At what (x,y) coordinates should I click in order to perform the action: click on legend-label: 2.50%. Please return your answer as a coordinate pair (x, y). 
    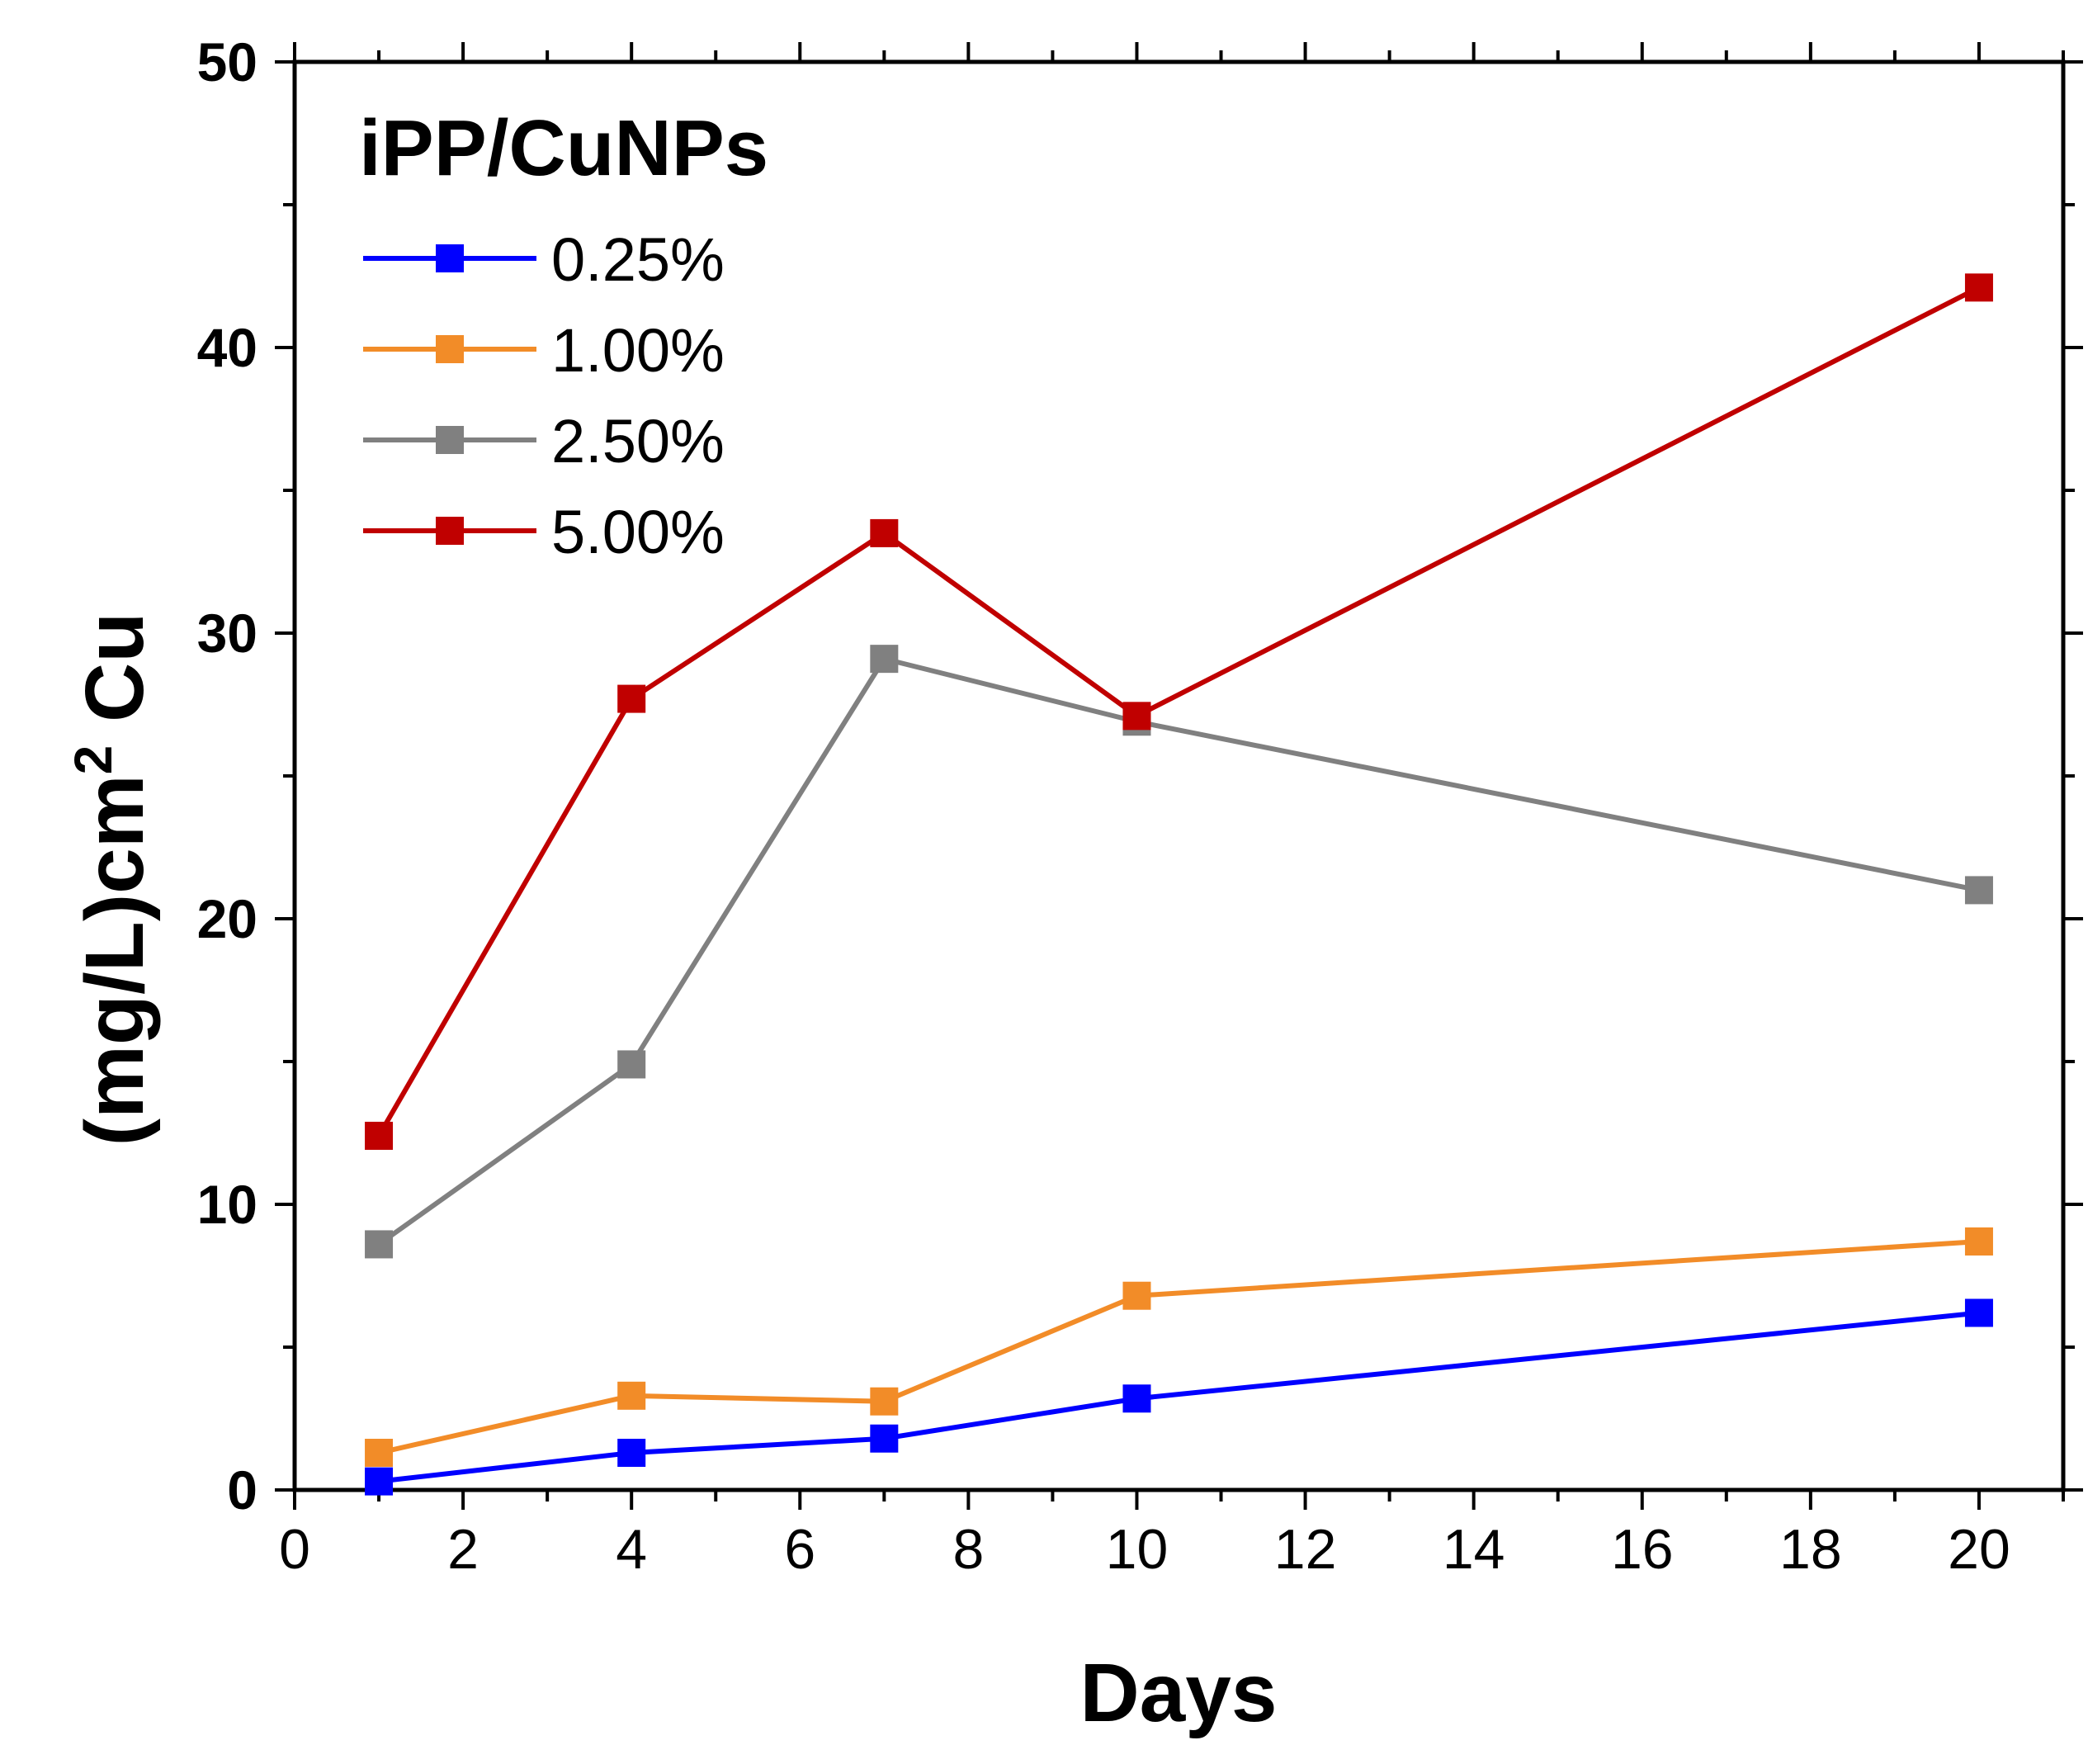
    Looking at the image, I should click on (638, 441).